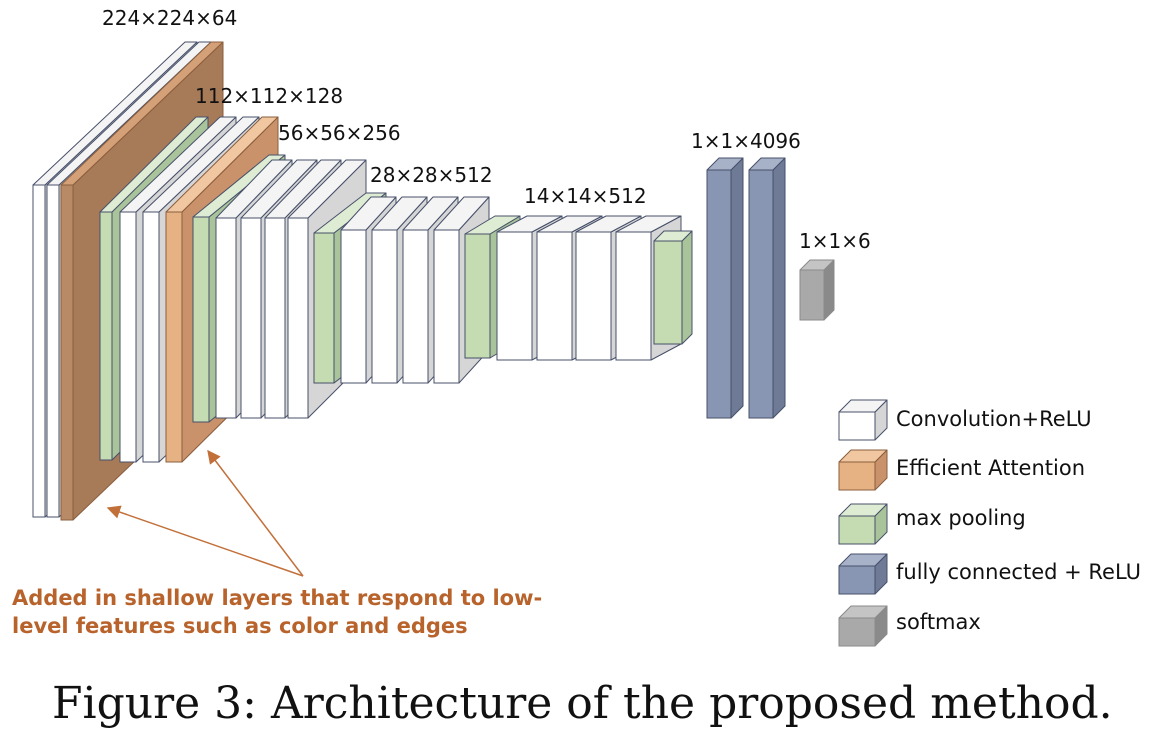 The height and width of the screenshot is (732, 1164). What do you see at coordinates (746, 141) in the screenshot?
I see `dim-label-fc: 1×1×4096` at bounding box center [746, 141].